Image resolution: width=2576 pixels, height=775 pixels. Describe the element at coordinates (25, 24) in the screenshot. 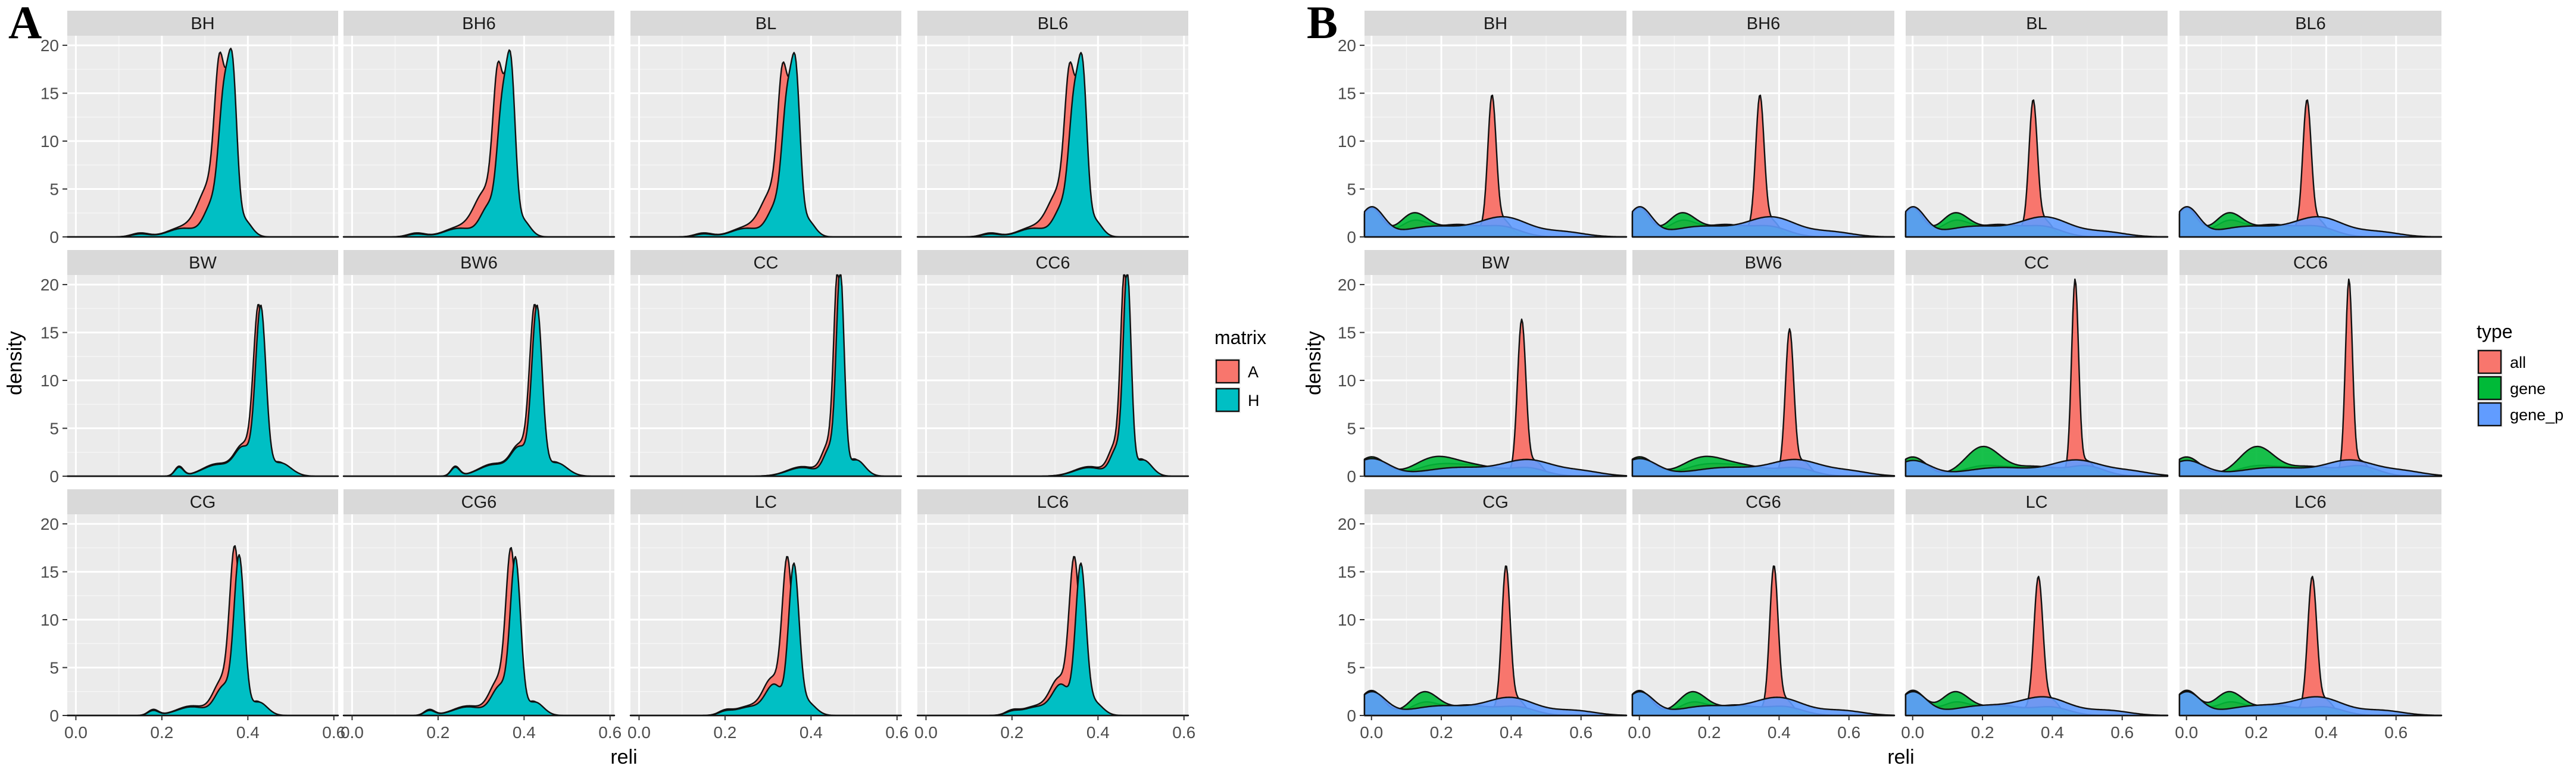

I see `panel-label: A` at that location.